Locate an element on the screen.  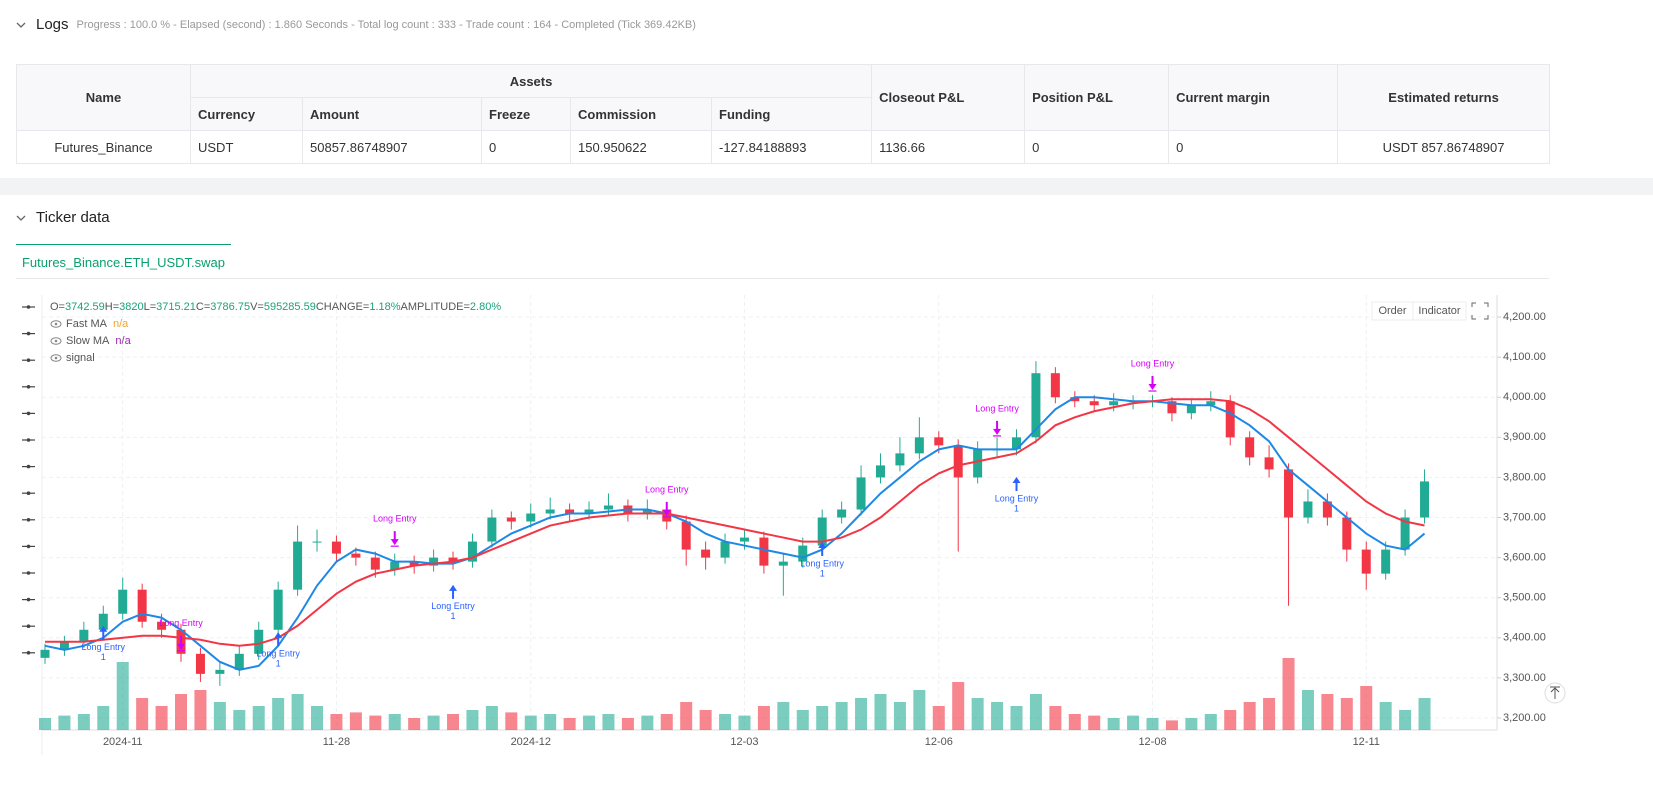
table-cell: Futures_Binance is located at coordinates (103, 147).